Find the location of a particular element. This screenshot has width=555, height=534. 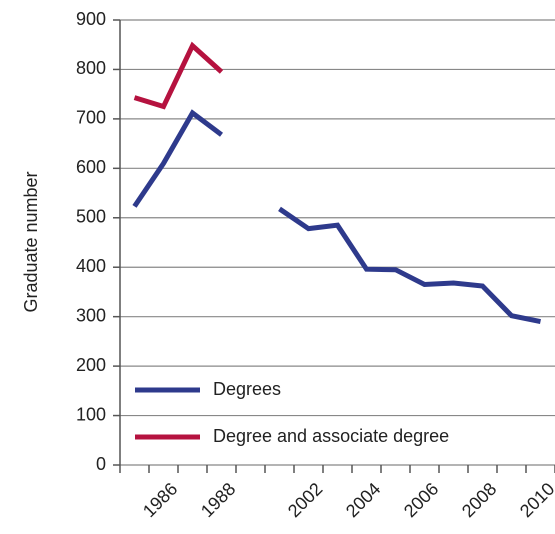

x-tick-label: 2010 is located at coordinates (535, 500).